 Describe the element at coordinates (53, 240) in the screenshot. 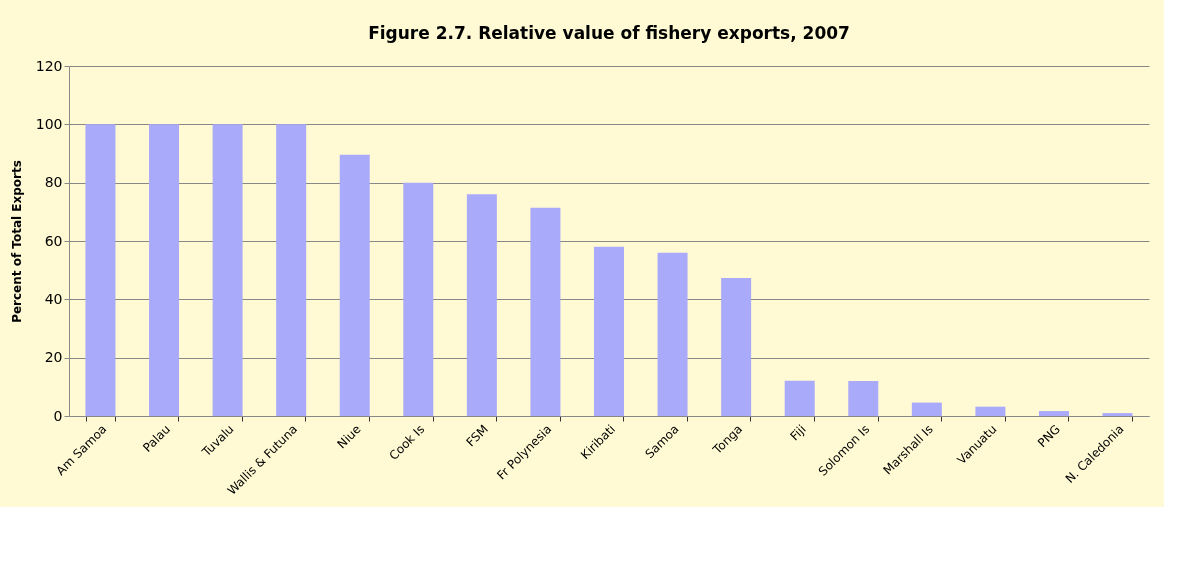

I see `y-tick-label: 60` at that location.